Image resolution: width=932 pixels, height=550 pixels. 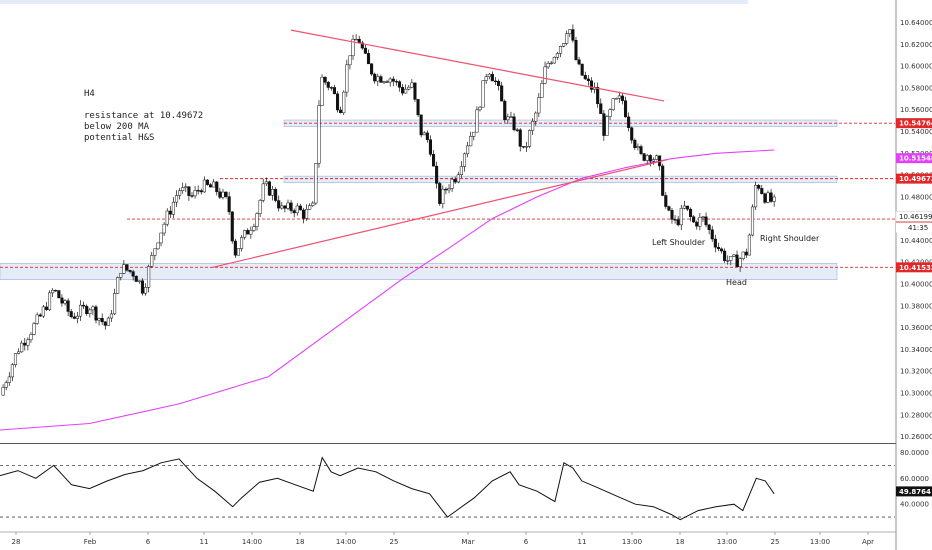 What do you see at coordinates (916, 285) in the screenshot?
I see `price-tick-10.40000: 10.40000` at bounding box center [916, 285].